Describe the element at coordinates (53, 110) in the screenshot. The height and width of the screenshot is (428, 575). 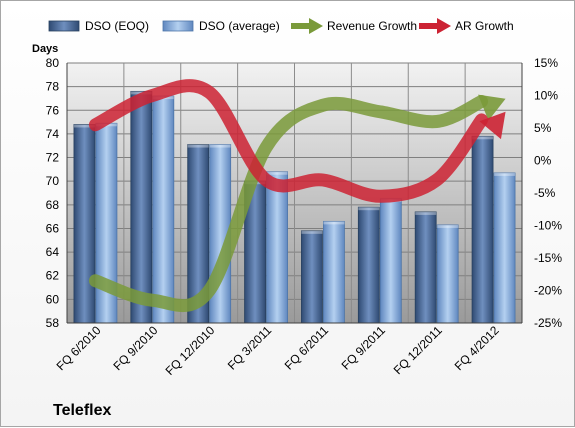
I see `y-tick-label: 76` at that location.